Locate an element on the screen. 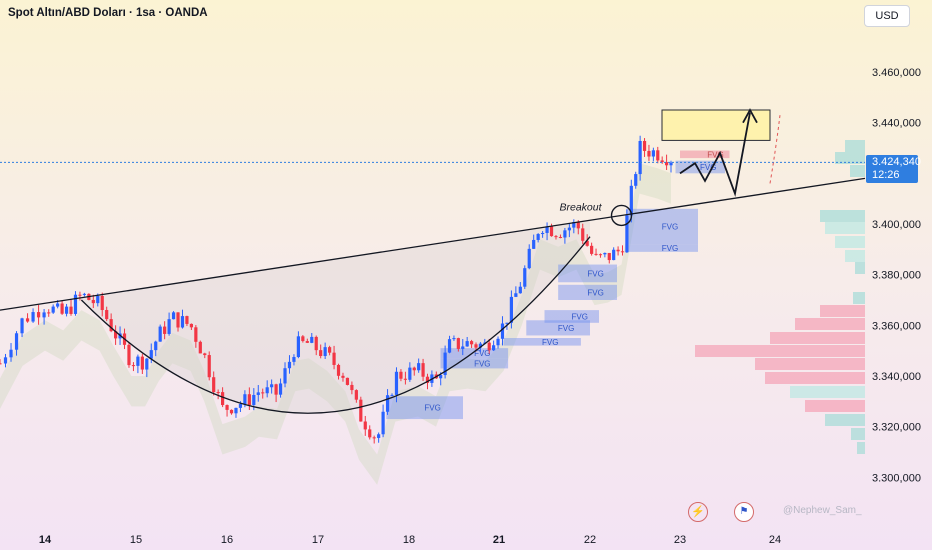  projection-arrow-head is located at coordinates (750, 116).